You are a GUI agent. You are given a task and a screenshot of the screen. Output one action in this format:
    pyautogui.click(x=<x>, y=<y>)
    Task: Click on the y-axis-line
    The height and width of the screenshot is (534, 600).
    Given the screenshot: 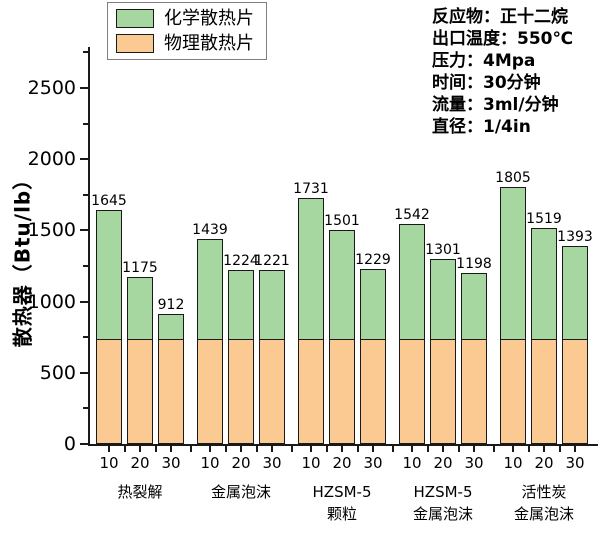 What is the action you would take?
    pyautogui.click(x=89, y=246)
    